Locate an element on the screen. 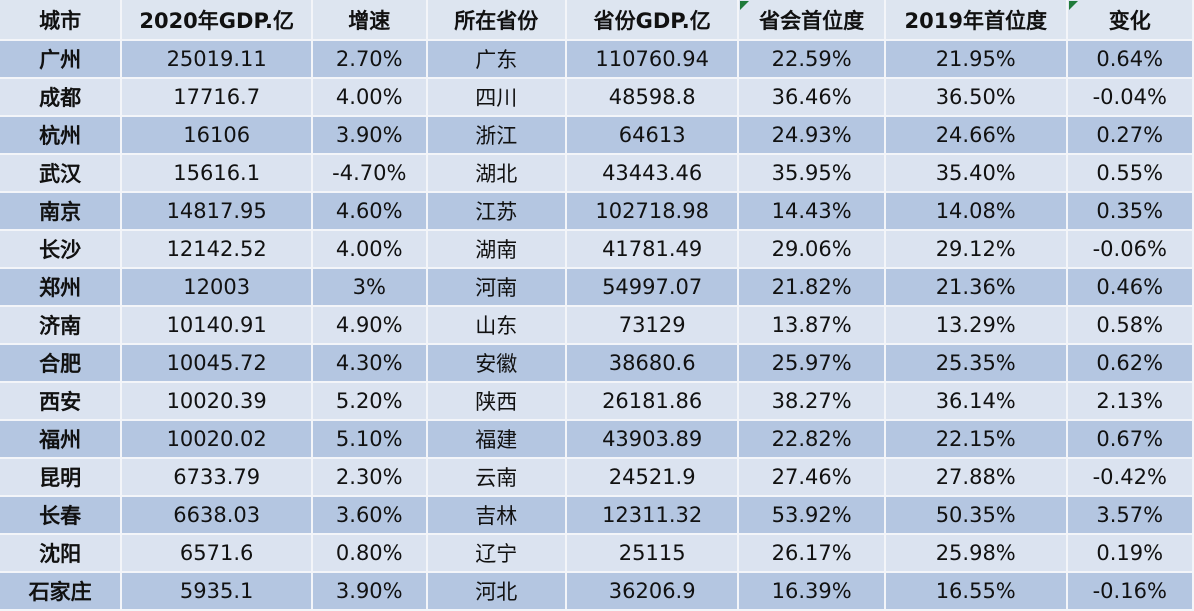  cell-city: 沈阳 is located at coordinates (60, 553).